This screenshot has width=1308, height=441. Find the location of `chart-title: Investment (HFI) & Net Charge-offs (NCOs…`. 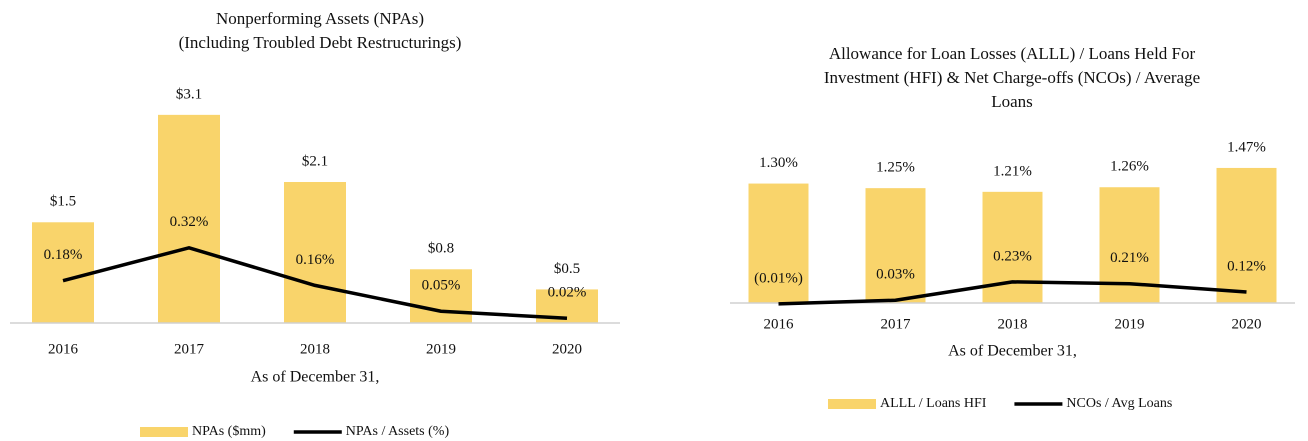

chart-title: Investment (HFI) & Net Charge-offs (NCOs… is located at coordinates (1012, 77).